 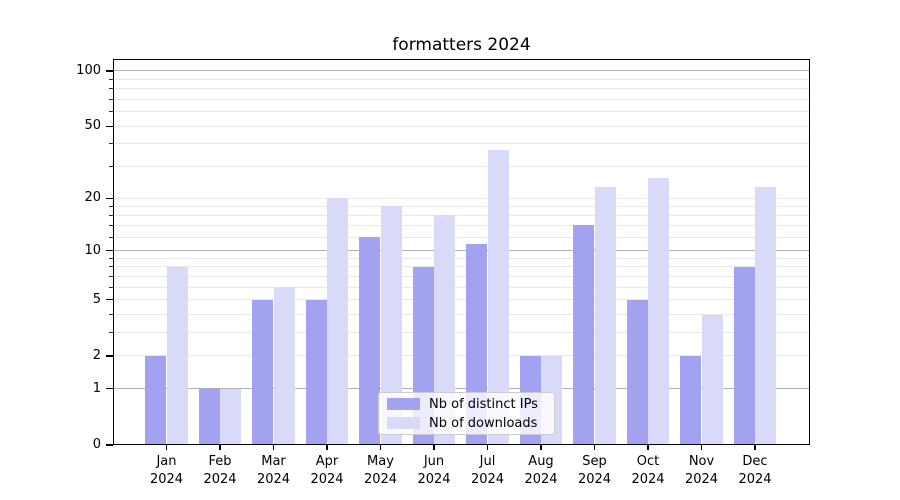 I want to click on y-axis-tick-label: 100, so click(x=88, y=70).